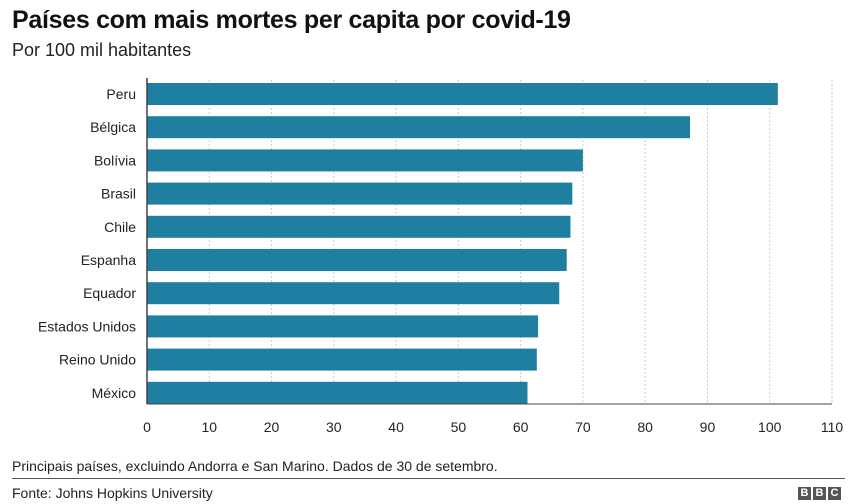  I want to click on category-label: Brasil, so click(118, 194).